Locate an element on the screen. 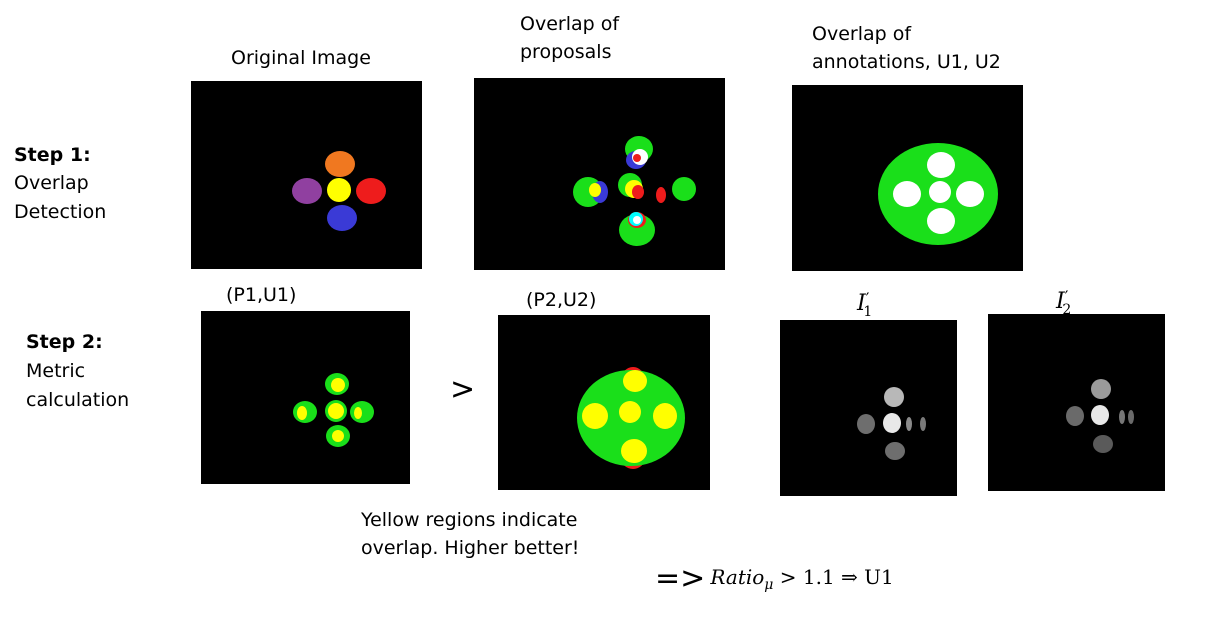  step1-line1: Overlap is located at coordinates (51, 183).